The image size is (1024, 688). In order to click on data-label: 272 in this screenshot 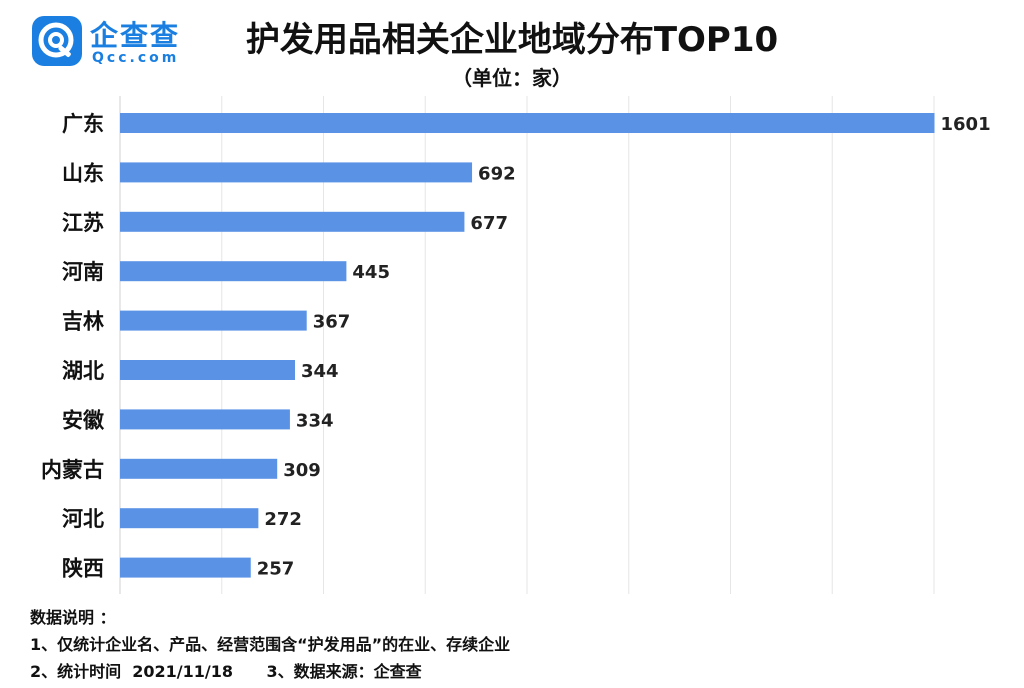, I will do `click(283, 519)`.